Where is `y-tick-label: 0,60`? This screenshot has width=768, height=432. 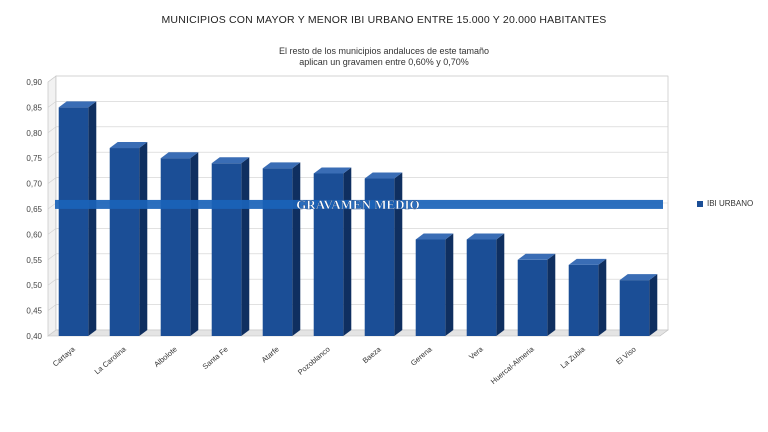
y-tick-label: 0,60 is located at coordinates (34, 234).